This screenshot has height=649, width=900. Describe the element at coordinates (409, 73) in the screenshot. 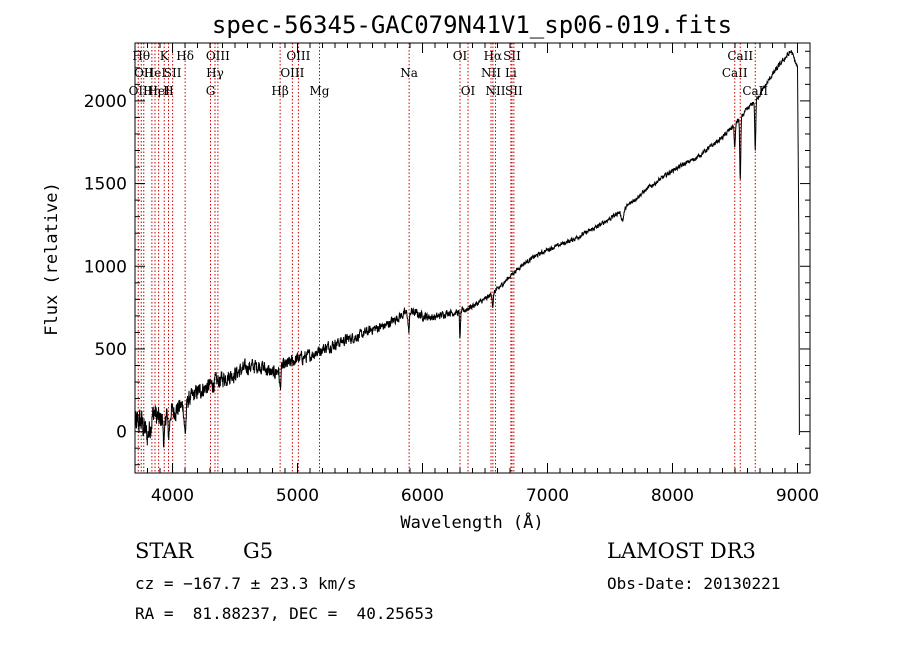

I see `spectral-line-label: Na` at that location.